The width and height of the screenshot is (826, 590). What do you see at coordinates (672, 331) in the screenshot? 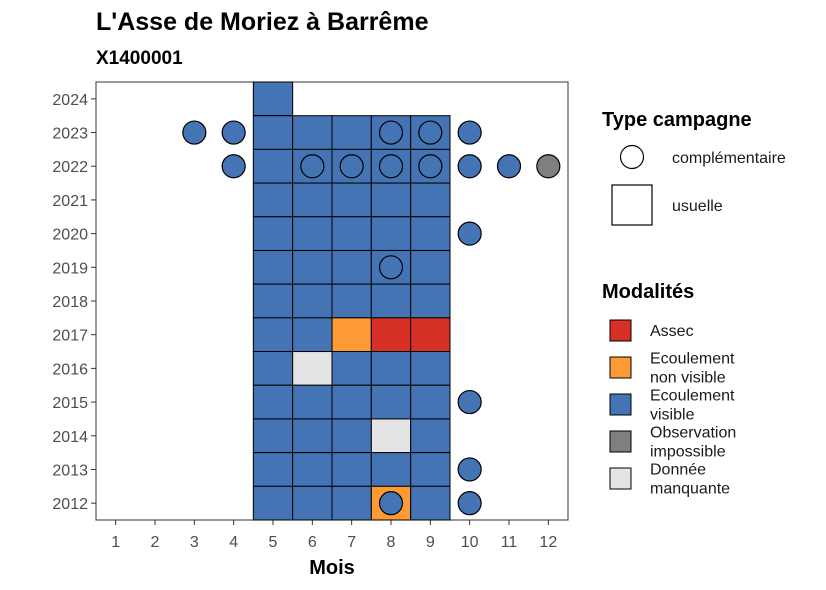
I see `legend-label-modalite: Assec` at bounding box center [672, 331].